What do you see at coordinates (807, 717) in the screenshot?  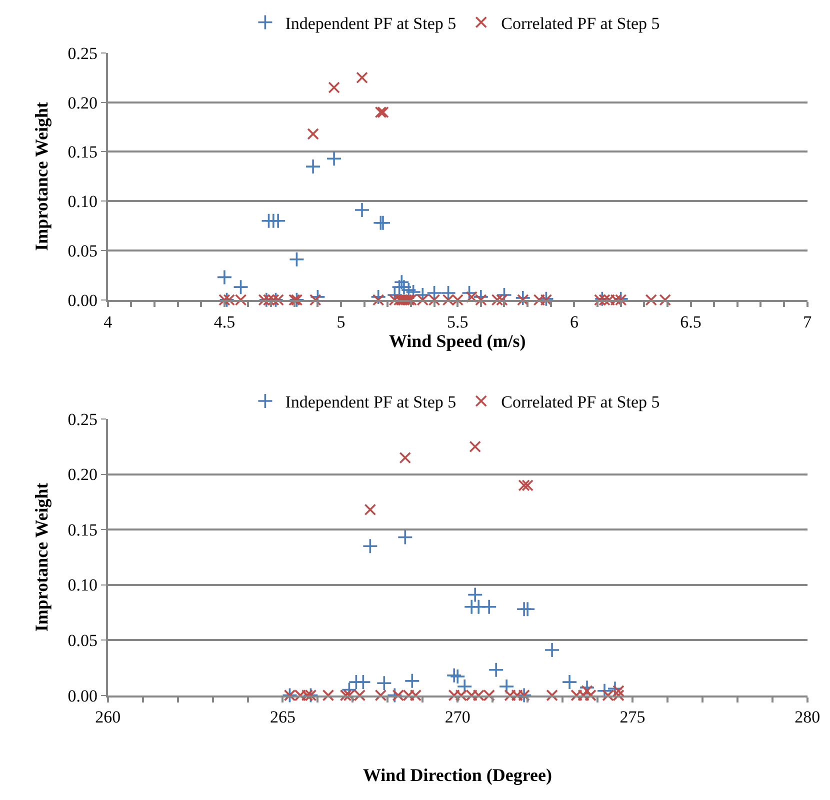 I see `x-tick-label: 280` at bounding box center [807, 717].